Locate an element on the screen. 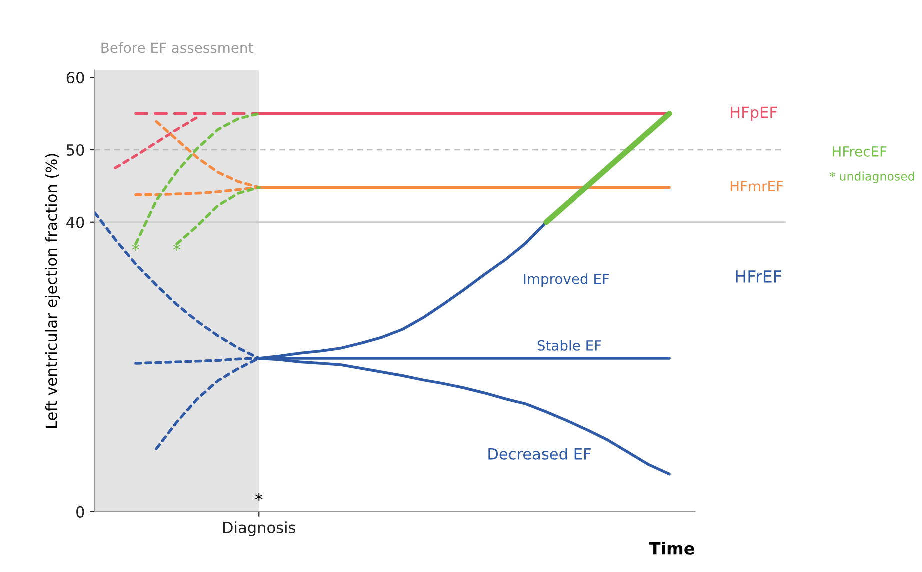  y-tick-label: 40 is located at coordinates (75, 222).